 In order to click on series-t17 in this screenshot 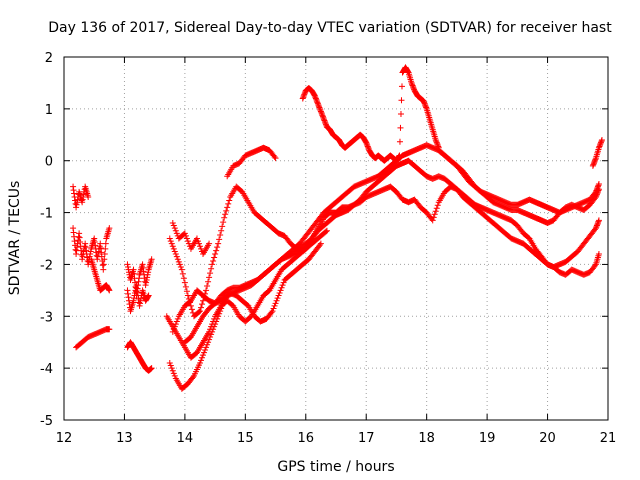, I will do `click(597, 152)`.